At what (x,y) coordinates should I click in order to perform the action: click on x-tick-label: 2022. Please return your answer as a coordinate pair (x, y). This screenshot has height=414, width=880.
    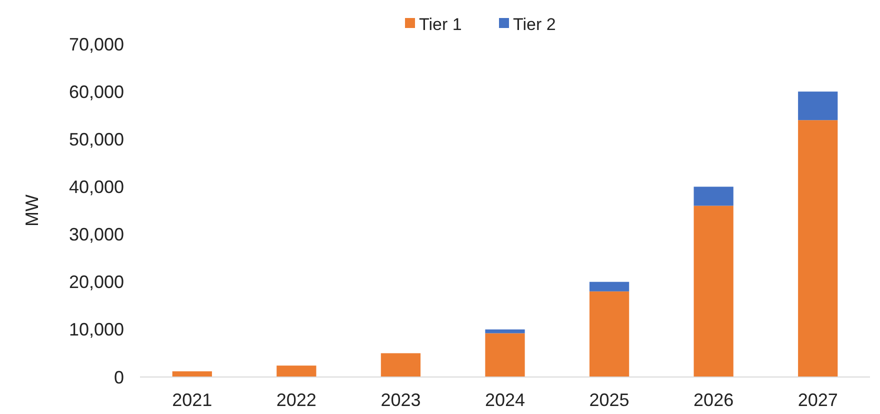
    Looking at the image, I should click on (296, 400).